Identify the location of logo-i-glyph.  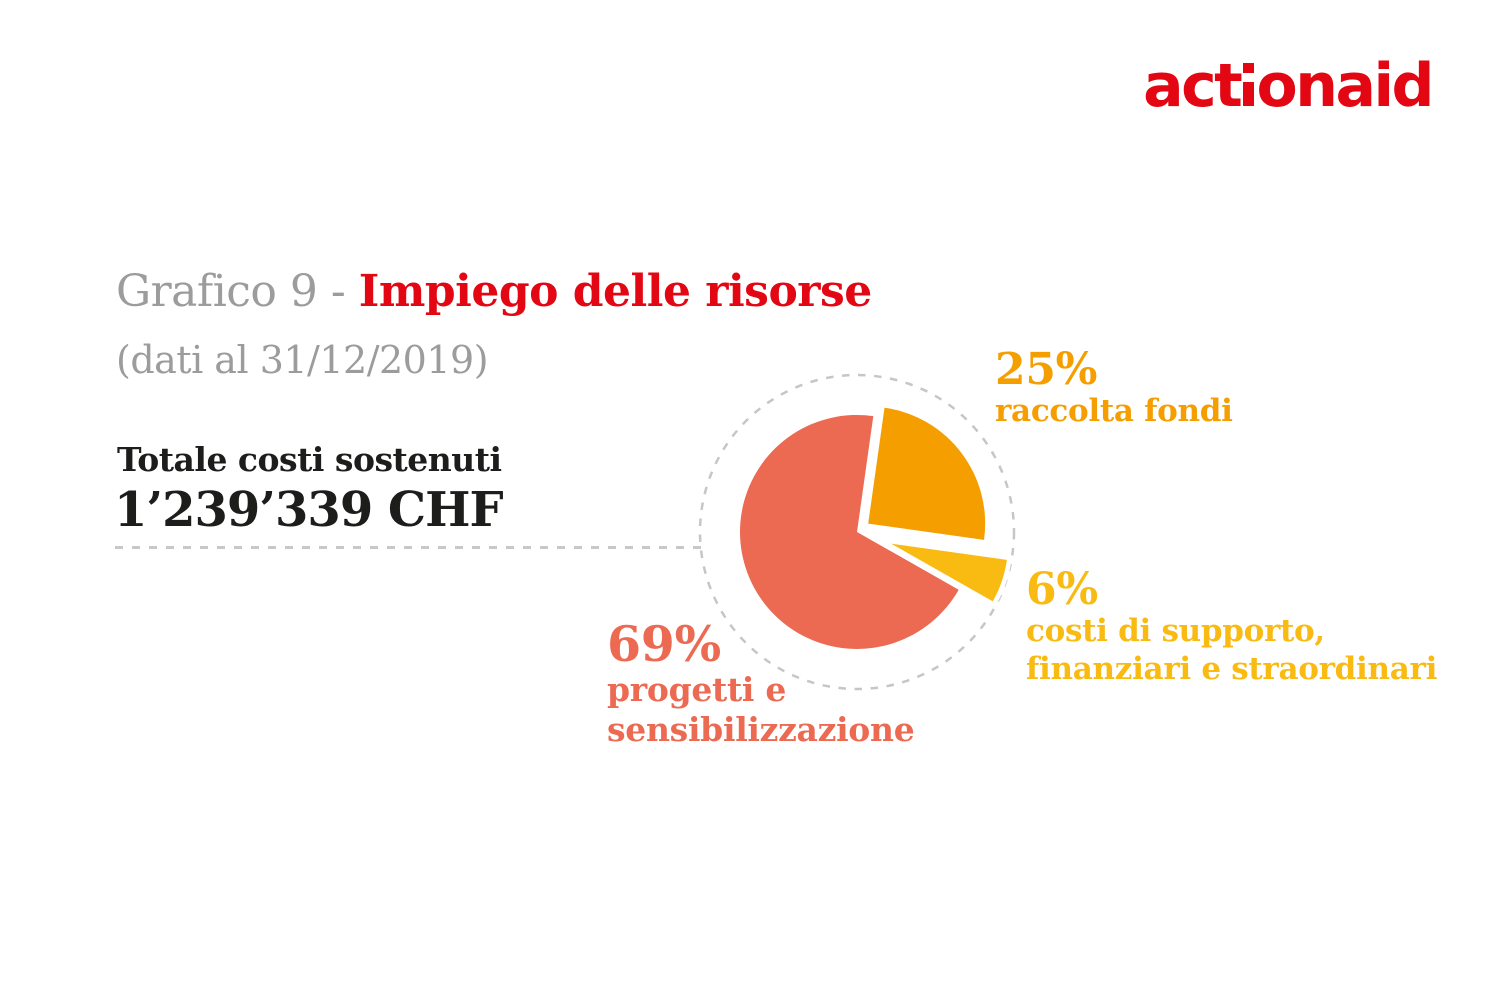
(1248, 84).